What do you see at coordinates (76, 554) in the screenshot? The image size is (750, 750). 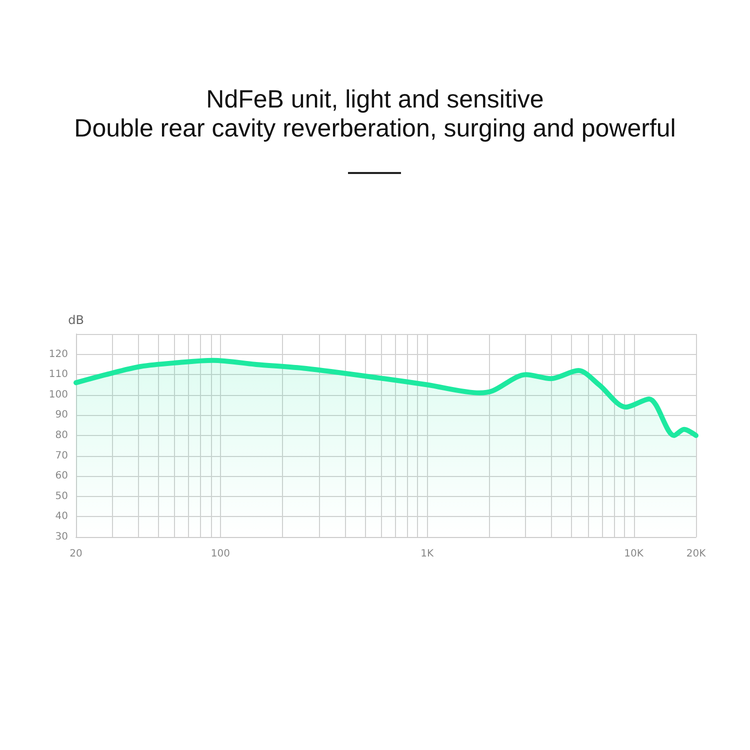 I see `x-tick-label: 20` at bounding box center [76, 554].